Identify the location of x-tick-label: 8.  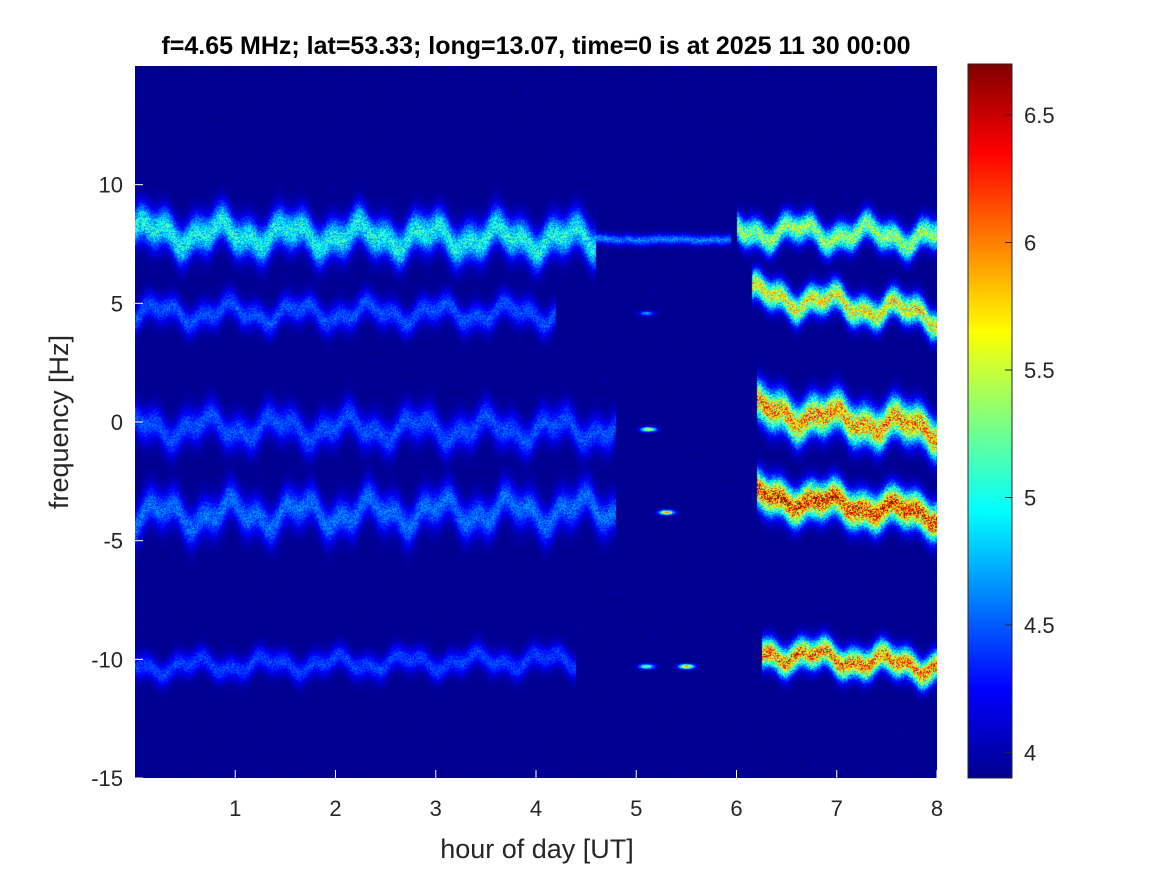
(937, 808).